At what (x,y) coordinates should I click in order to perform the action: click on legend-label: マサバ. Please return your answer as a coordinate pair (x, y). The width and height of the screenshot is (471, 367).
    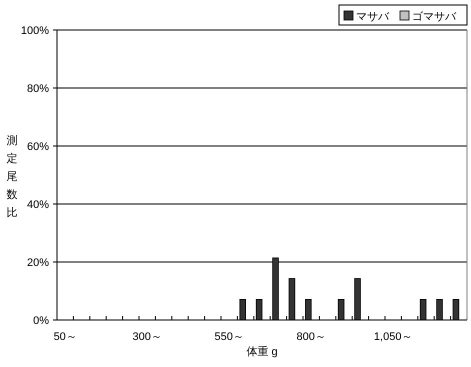
    Looking at the image, I should click on (373, 17).